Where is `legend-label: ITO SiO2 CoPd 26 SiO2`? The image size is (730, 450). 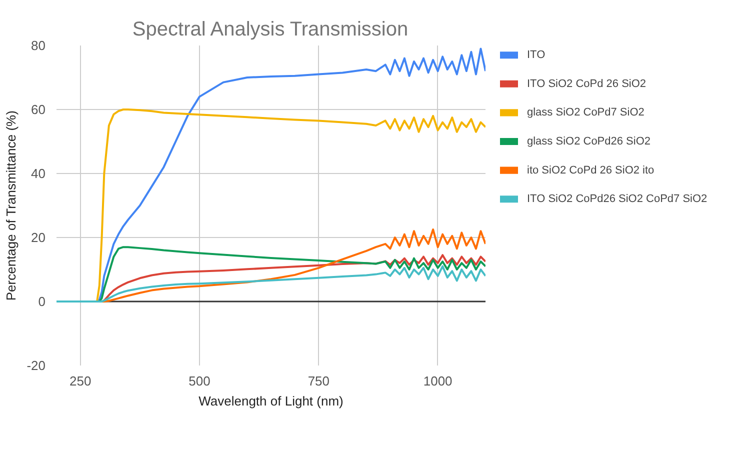 legend-label: ITO SiO2 CoPd 26 SiO2 is located at coordinates (586, 84).